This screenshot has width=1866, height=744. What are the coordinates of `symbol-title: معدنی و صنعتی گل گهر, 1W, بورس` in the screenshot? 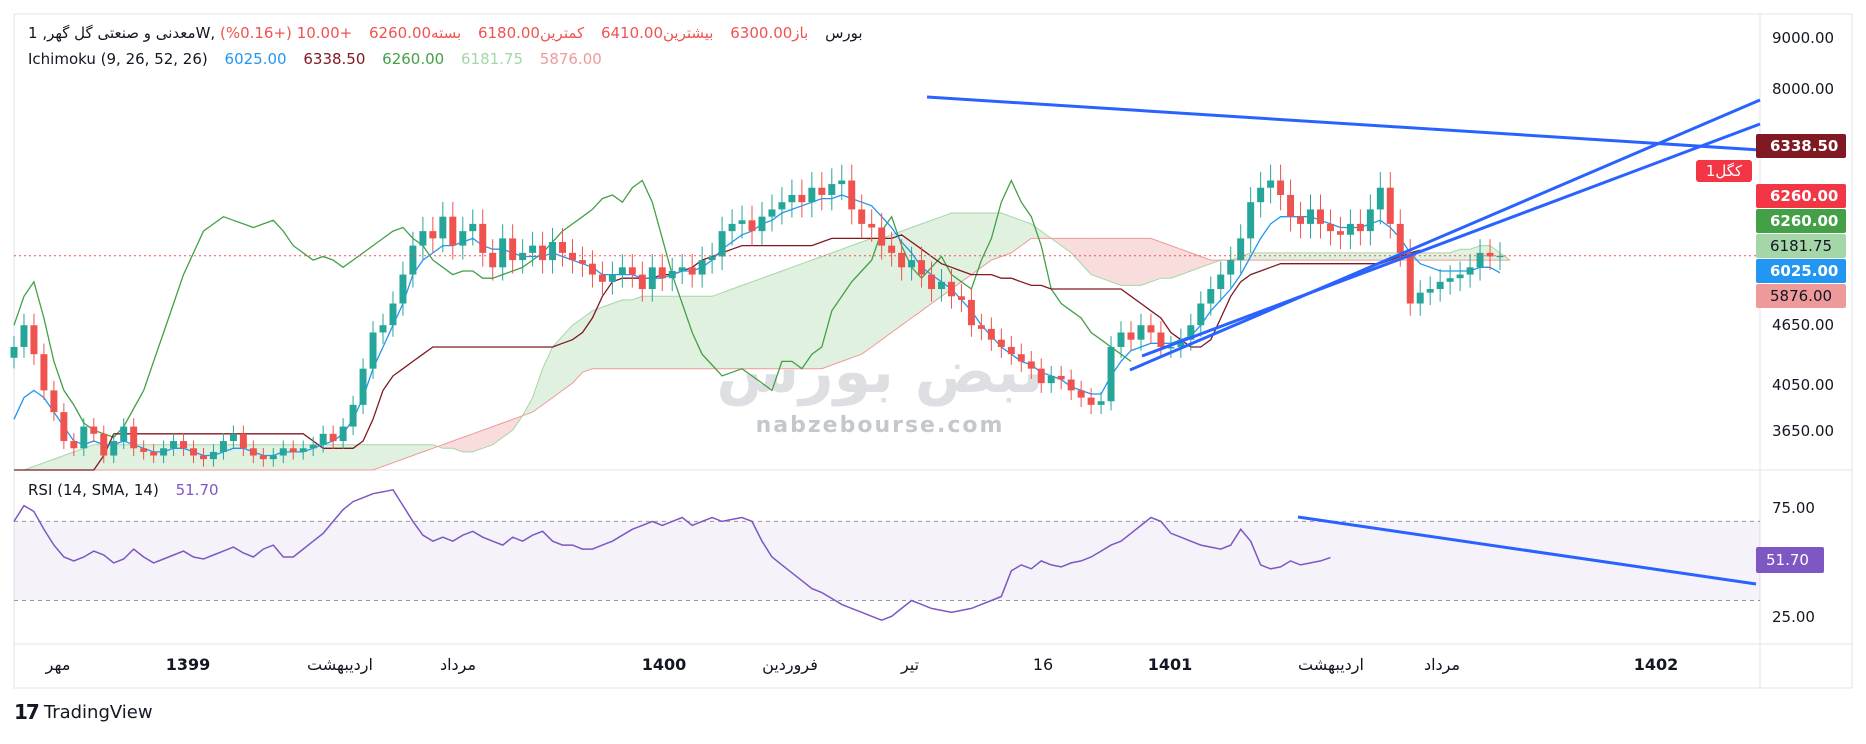 It's located at (445, 33).